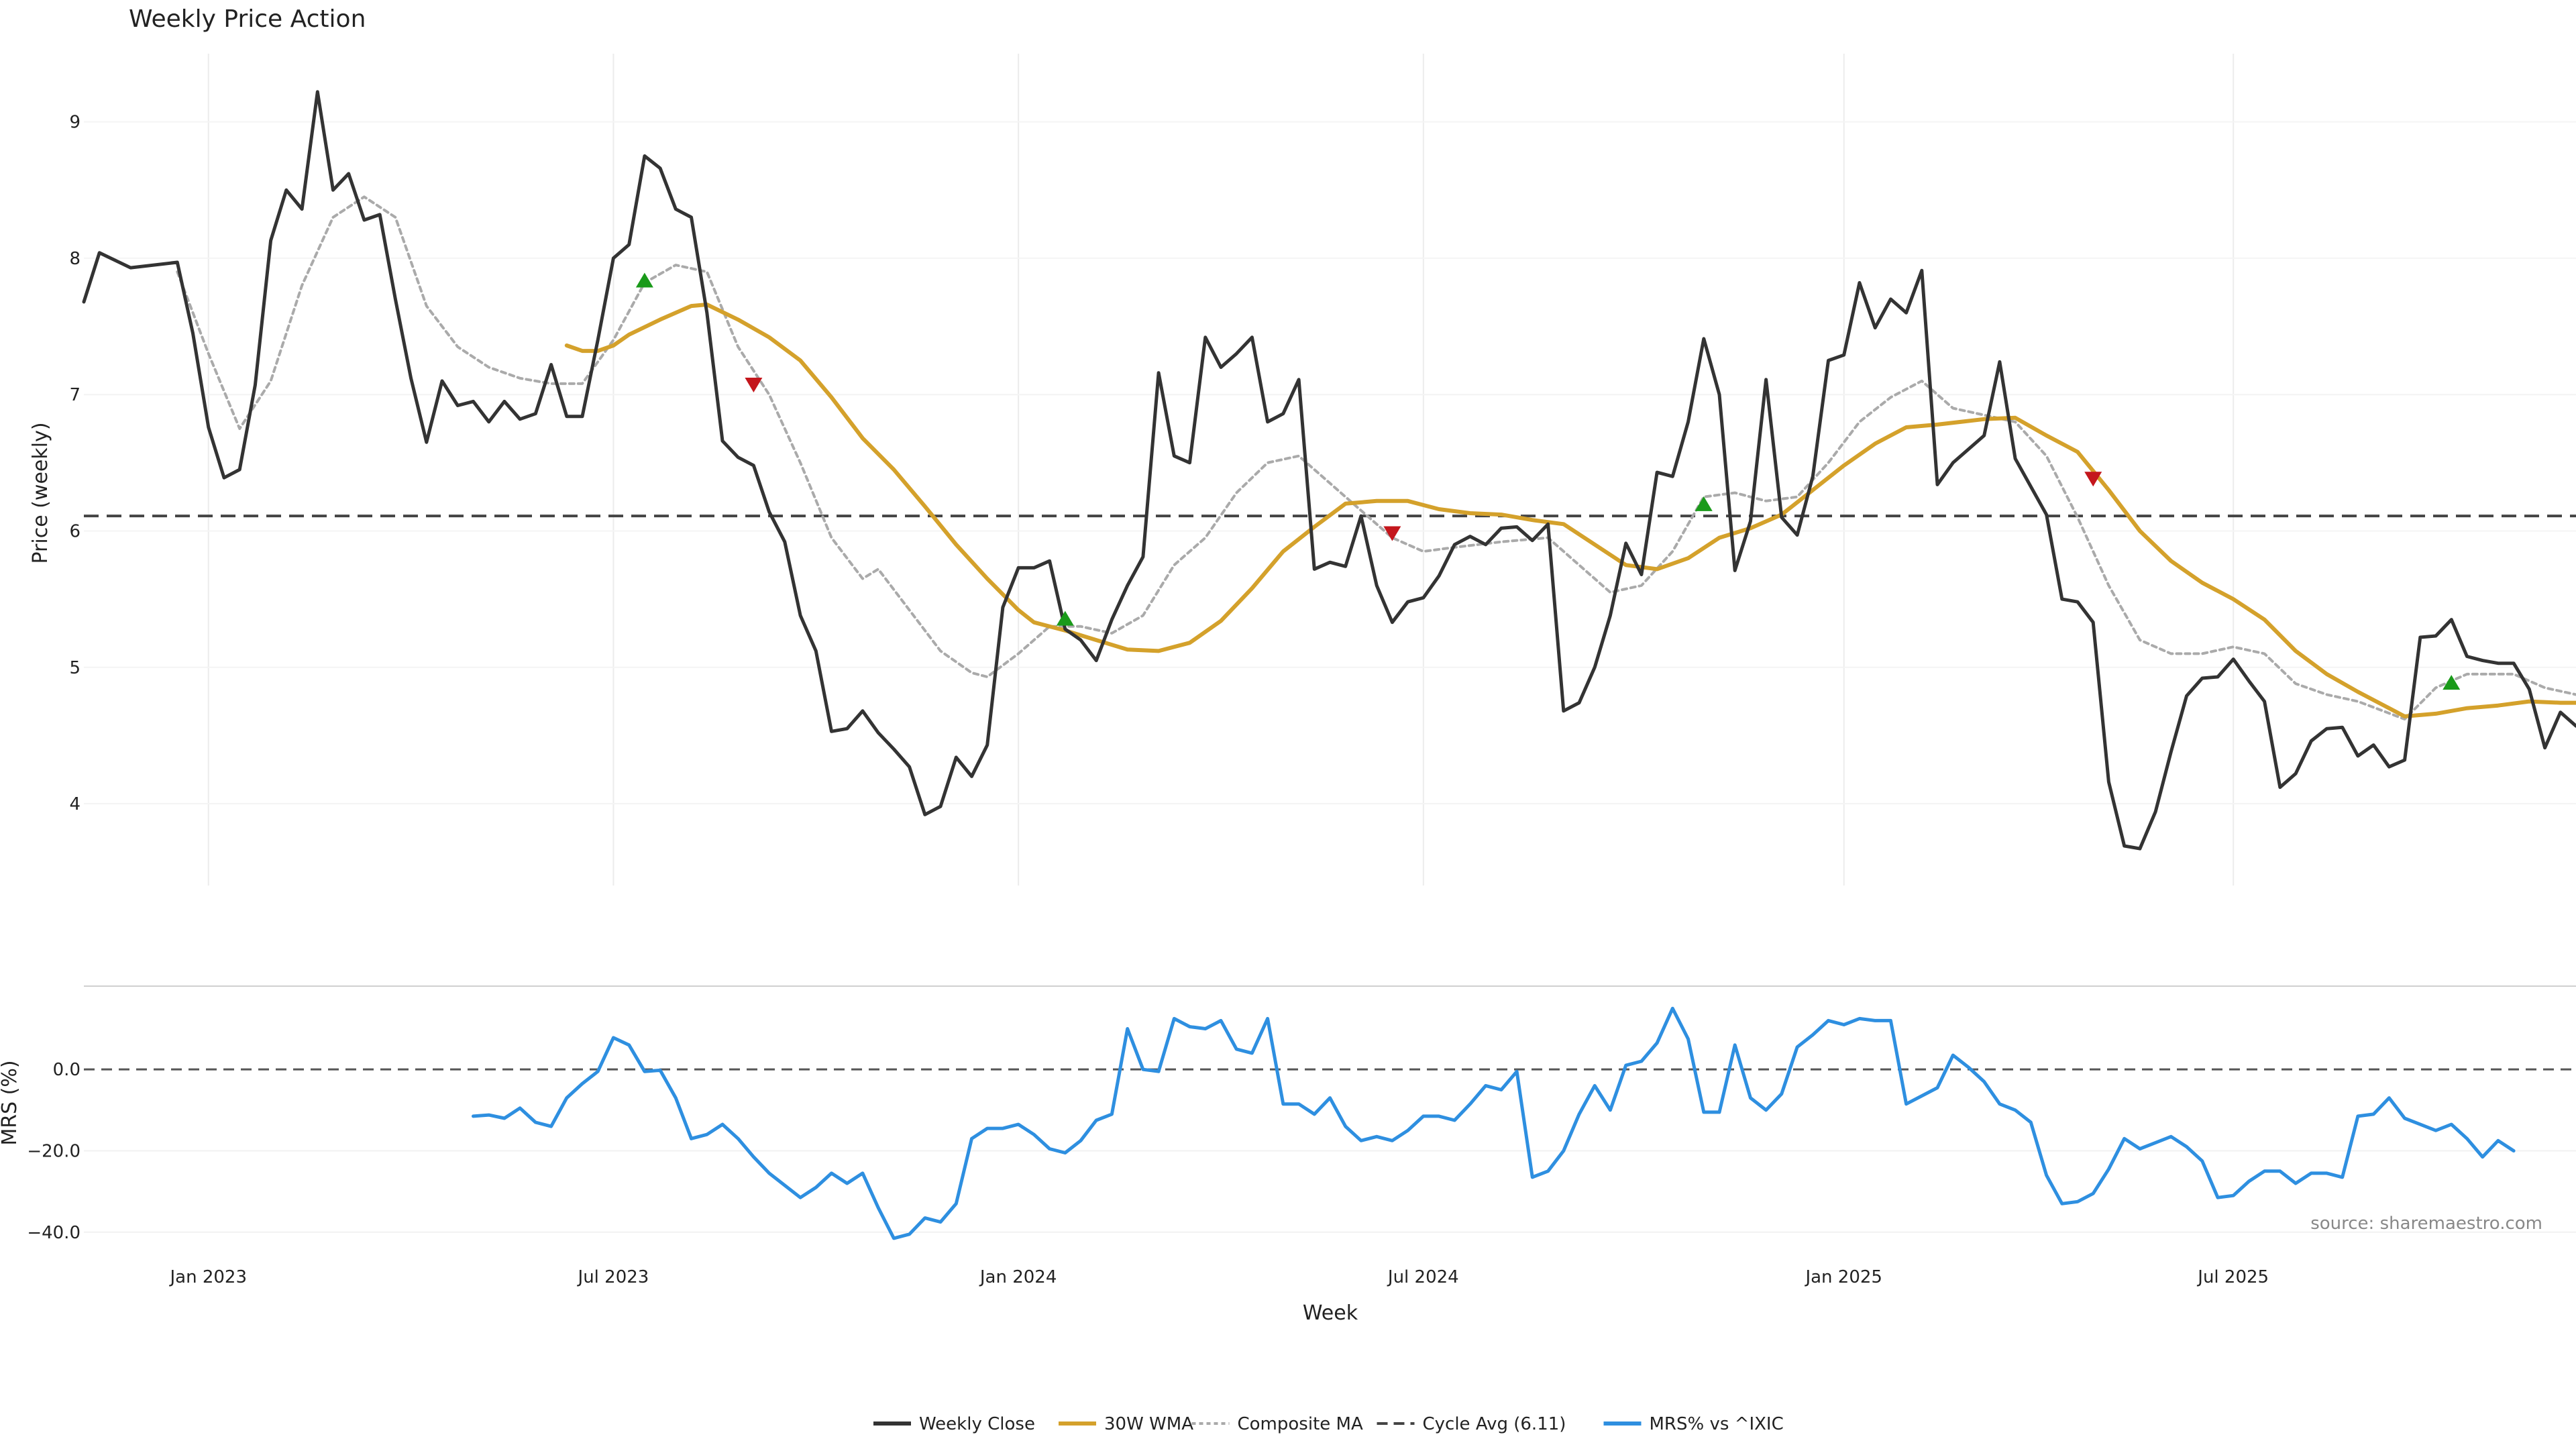  Describe the element at coordinates (207, 1277) in the screenshot. I see `x-tick-label: Jan 2023` at that location.